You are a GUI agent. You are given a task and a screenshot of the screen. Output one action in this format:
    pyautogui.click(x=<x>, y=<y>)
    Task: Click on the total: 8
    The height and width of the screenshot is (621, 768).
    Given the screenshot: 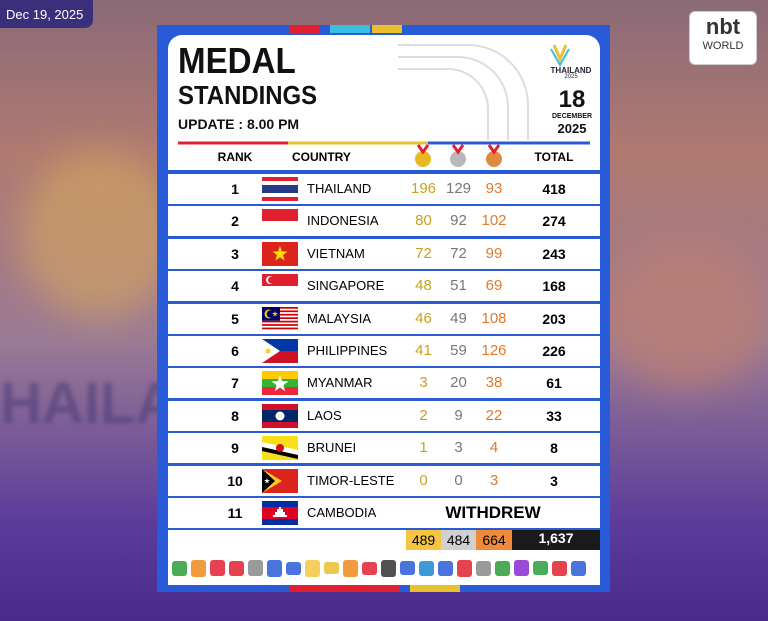 What is the action you would take?
    pyautogui.click(x=554, y=448)
    